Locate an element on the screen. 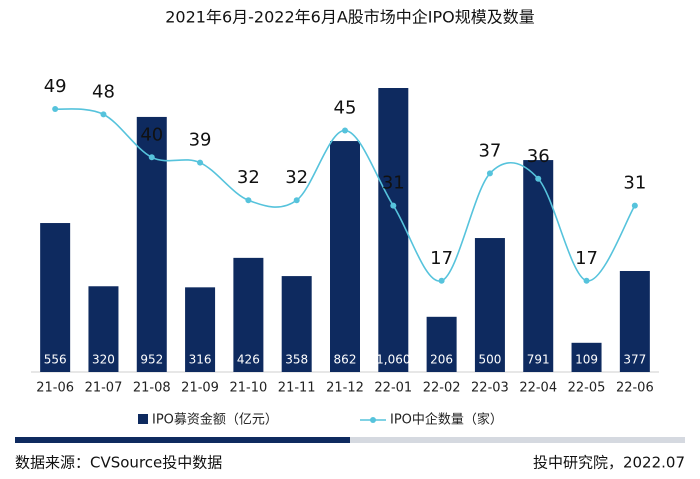  x-tick-label: 21-10 is located at coordinates (248, 388).